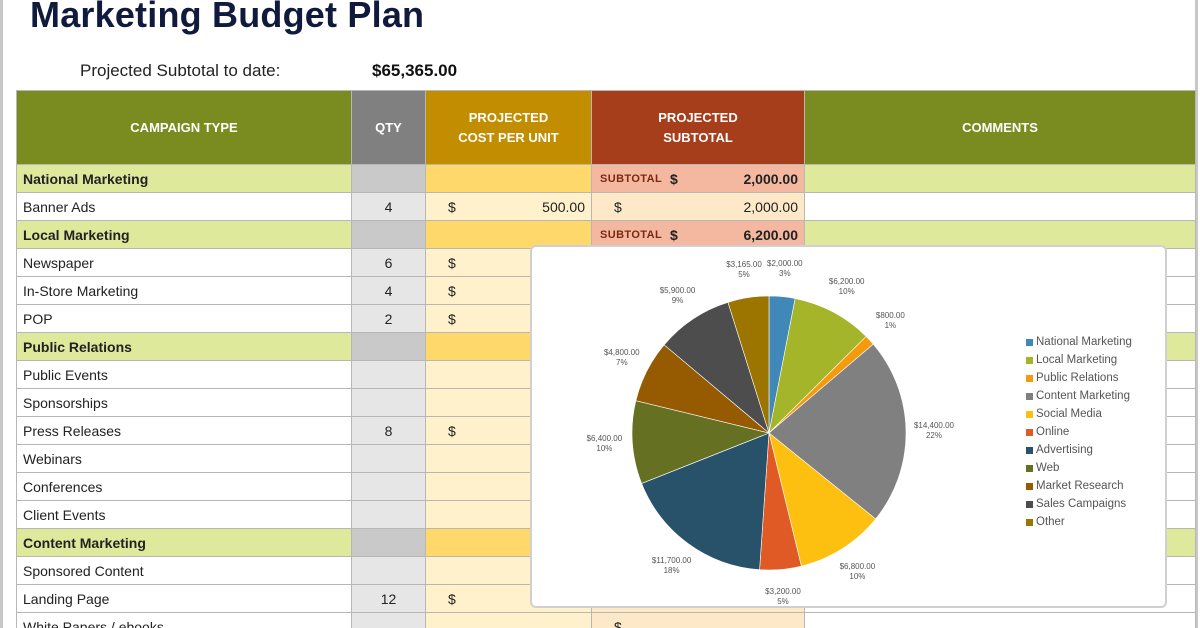  Describe the element at coordinates (184, 234) in the screenshot. I see `campaign-cell: Local Marketing` at that location.